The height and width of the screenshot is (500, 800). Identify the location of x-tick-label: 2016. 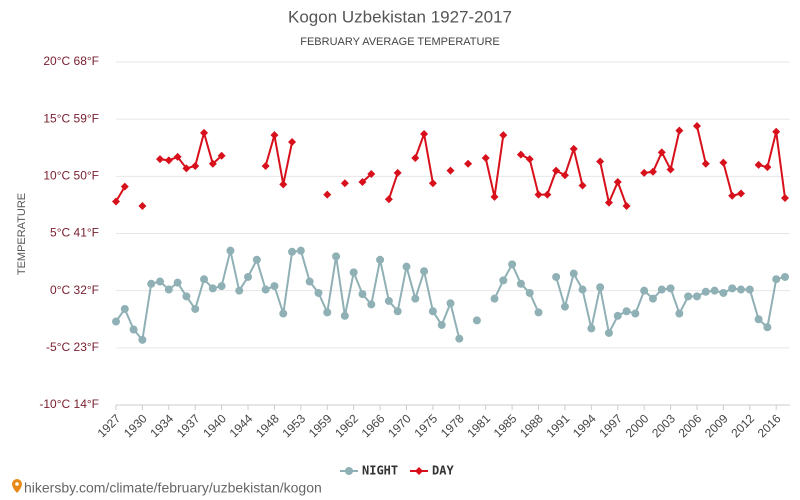
(769, 425).